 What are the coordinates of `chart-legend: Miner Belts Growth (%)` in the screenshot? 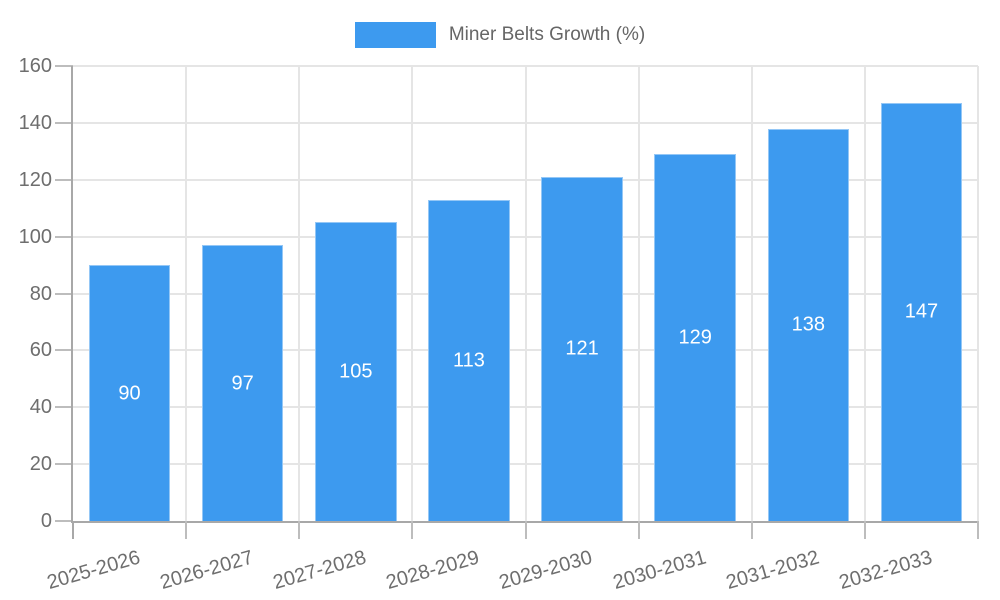 It's located at (500, 35).